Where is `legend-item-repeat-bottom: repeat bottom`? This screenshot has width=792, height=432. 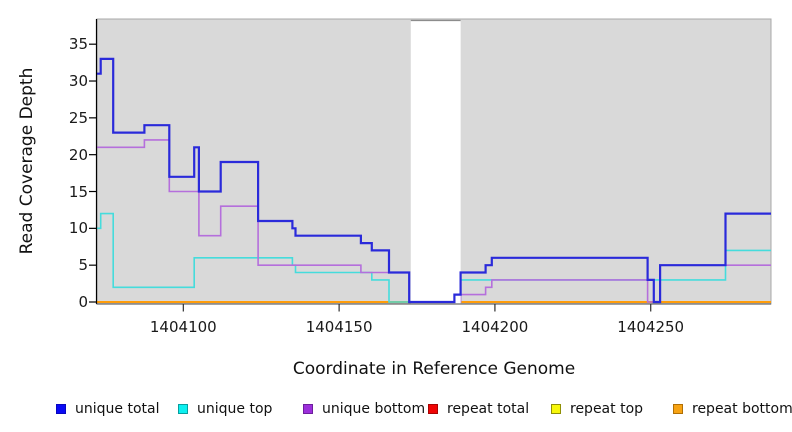
legend-item-repeat-bottom: repeat bottom is located at coordinates (732, 409).